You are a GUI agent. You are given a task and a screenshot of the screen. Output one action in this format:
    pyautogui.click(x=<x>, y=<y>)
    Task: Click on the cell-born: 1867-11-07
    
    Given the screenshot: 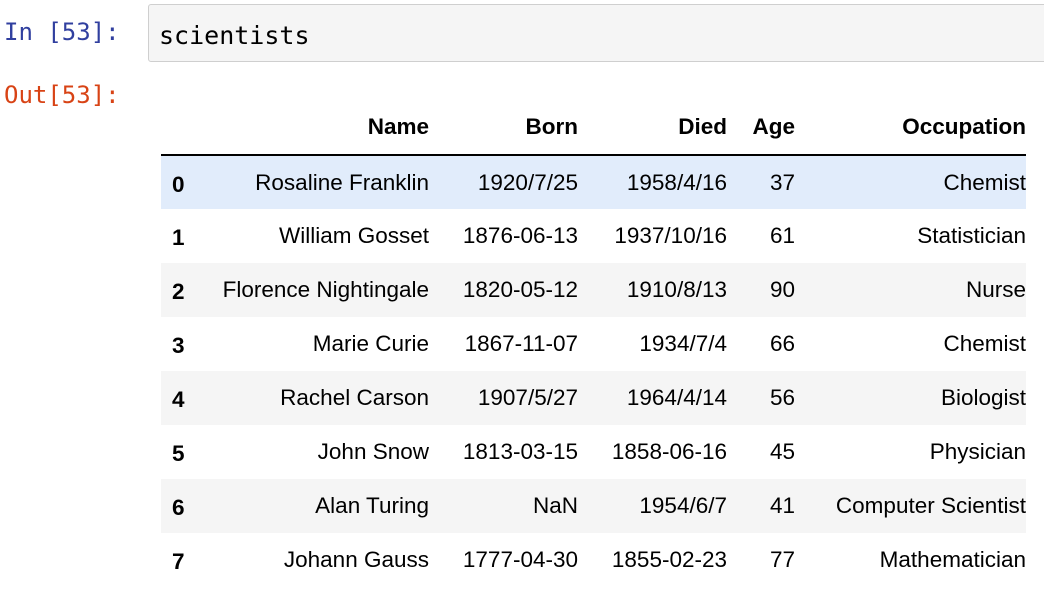 What is the action you would take?
    pyautogui.click(x=521, y=343)
    